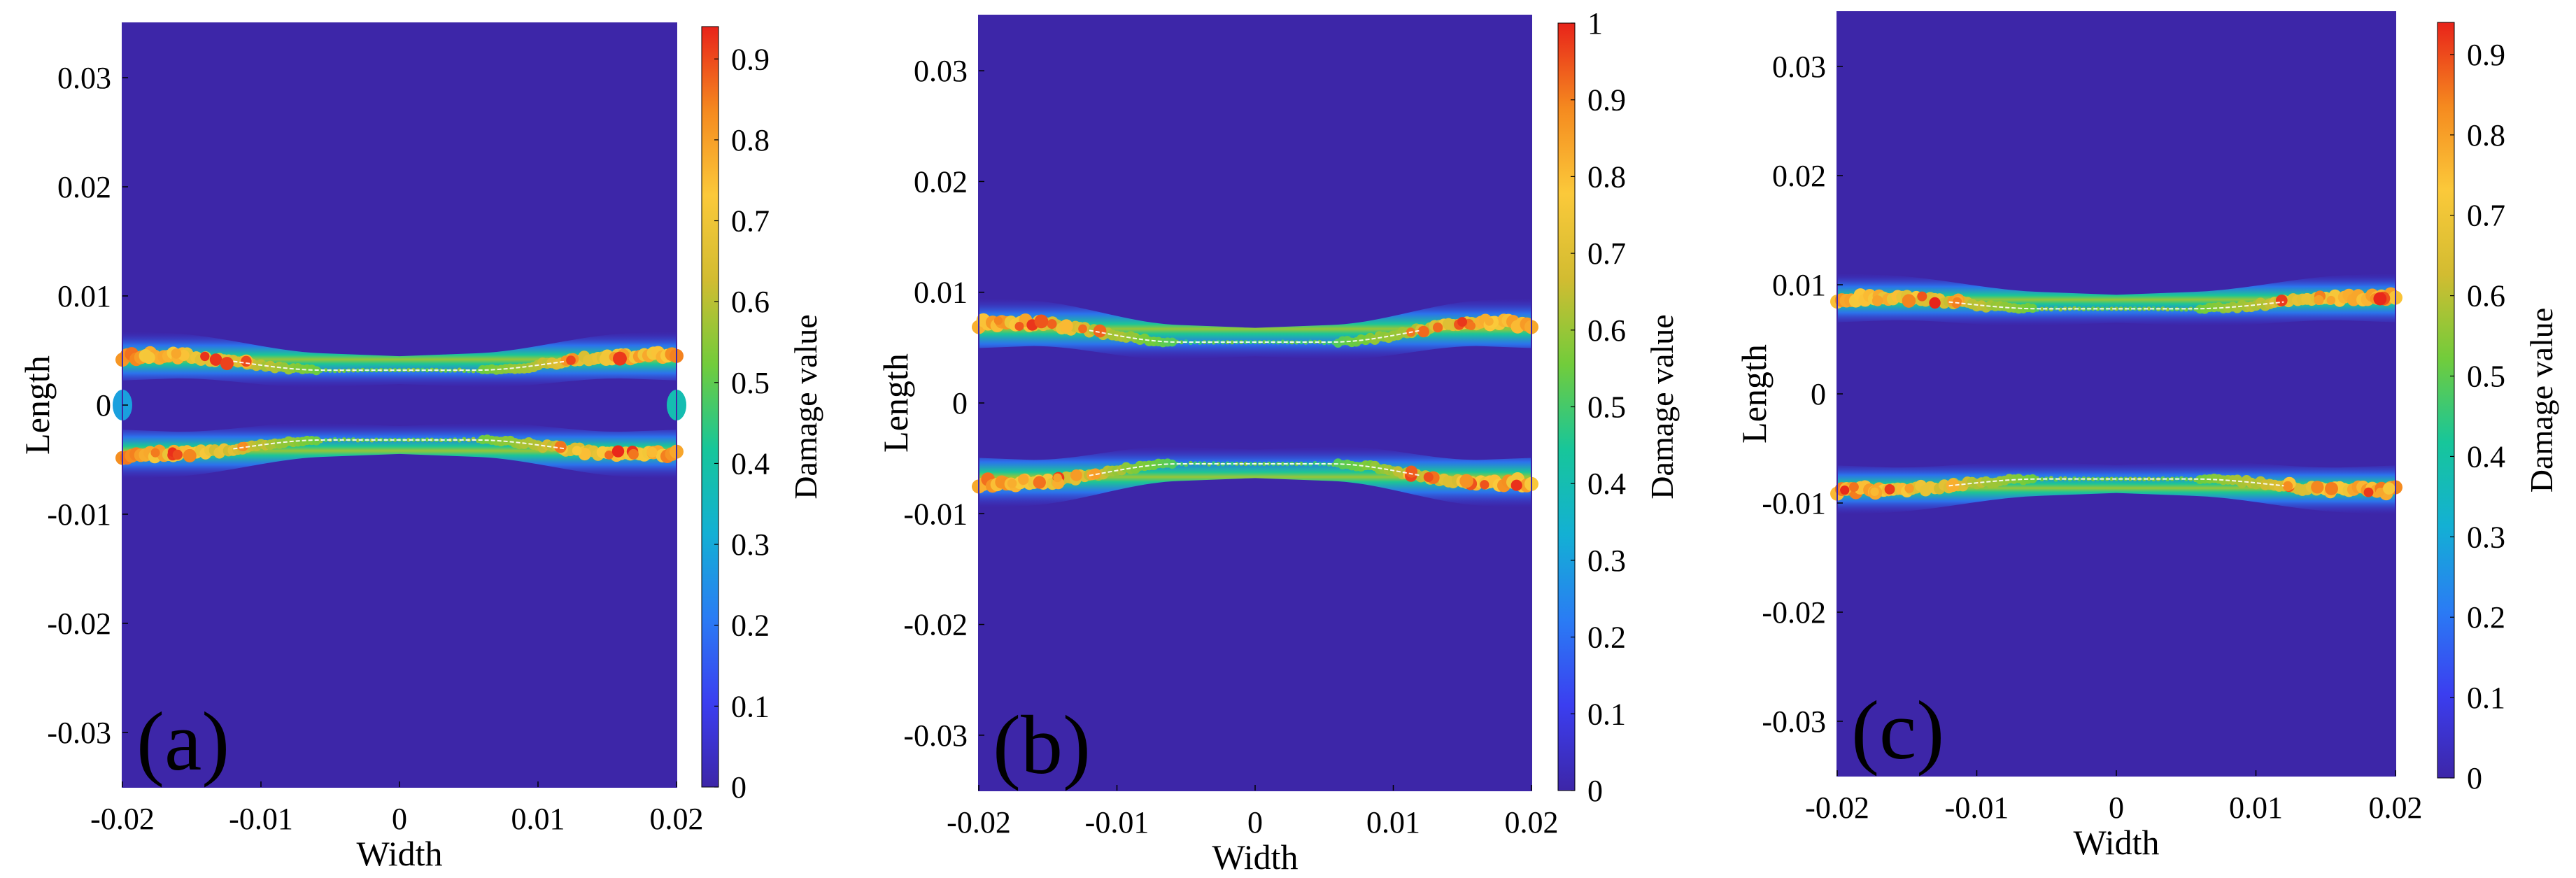 This screenshot has height=878, width=2576. What do you see at coordinates (79, 514) in the screenshot?
I see `y-tick-label: -0.01` at bounding box center [79, 514].